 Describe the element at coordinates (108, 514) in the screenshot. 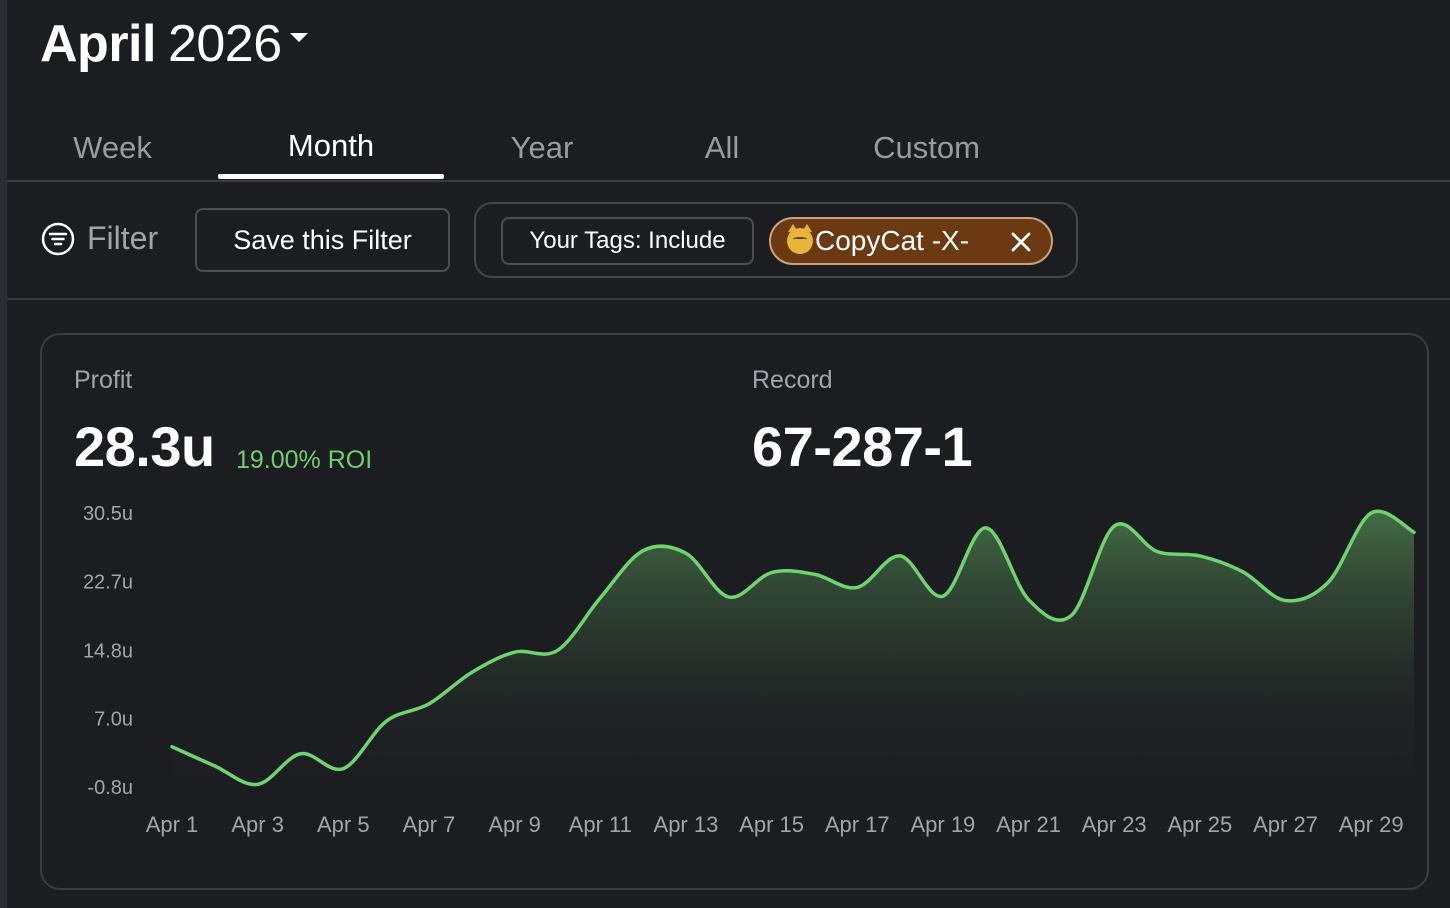

I see `y-tick-label: 30.5u` at that location.